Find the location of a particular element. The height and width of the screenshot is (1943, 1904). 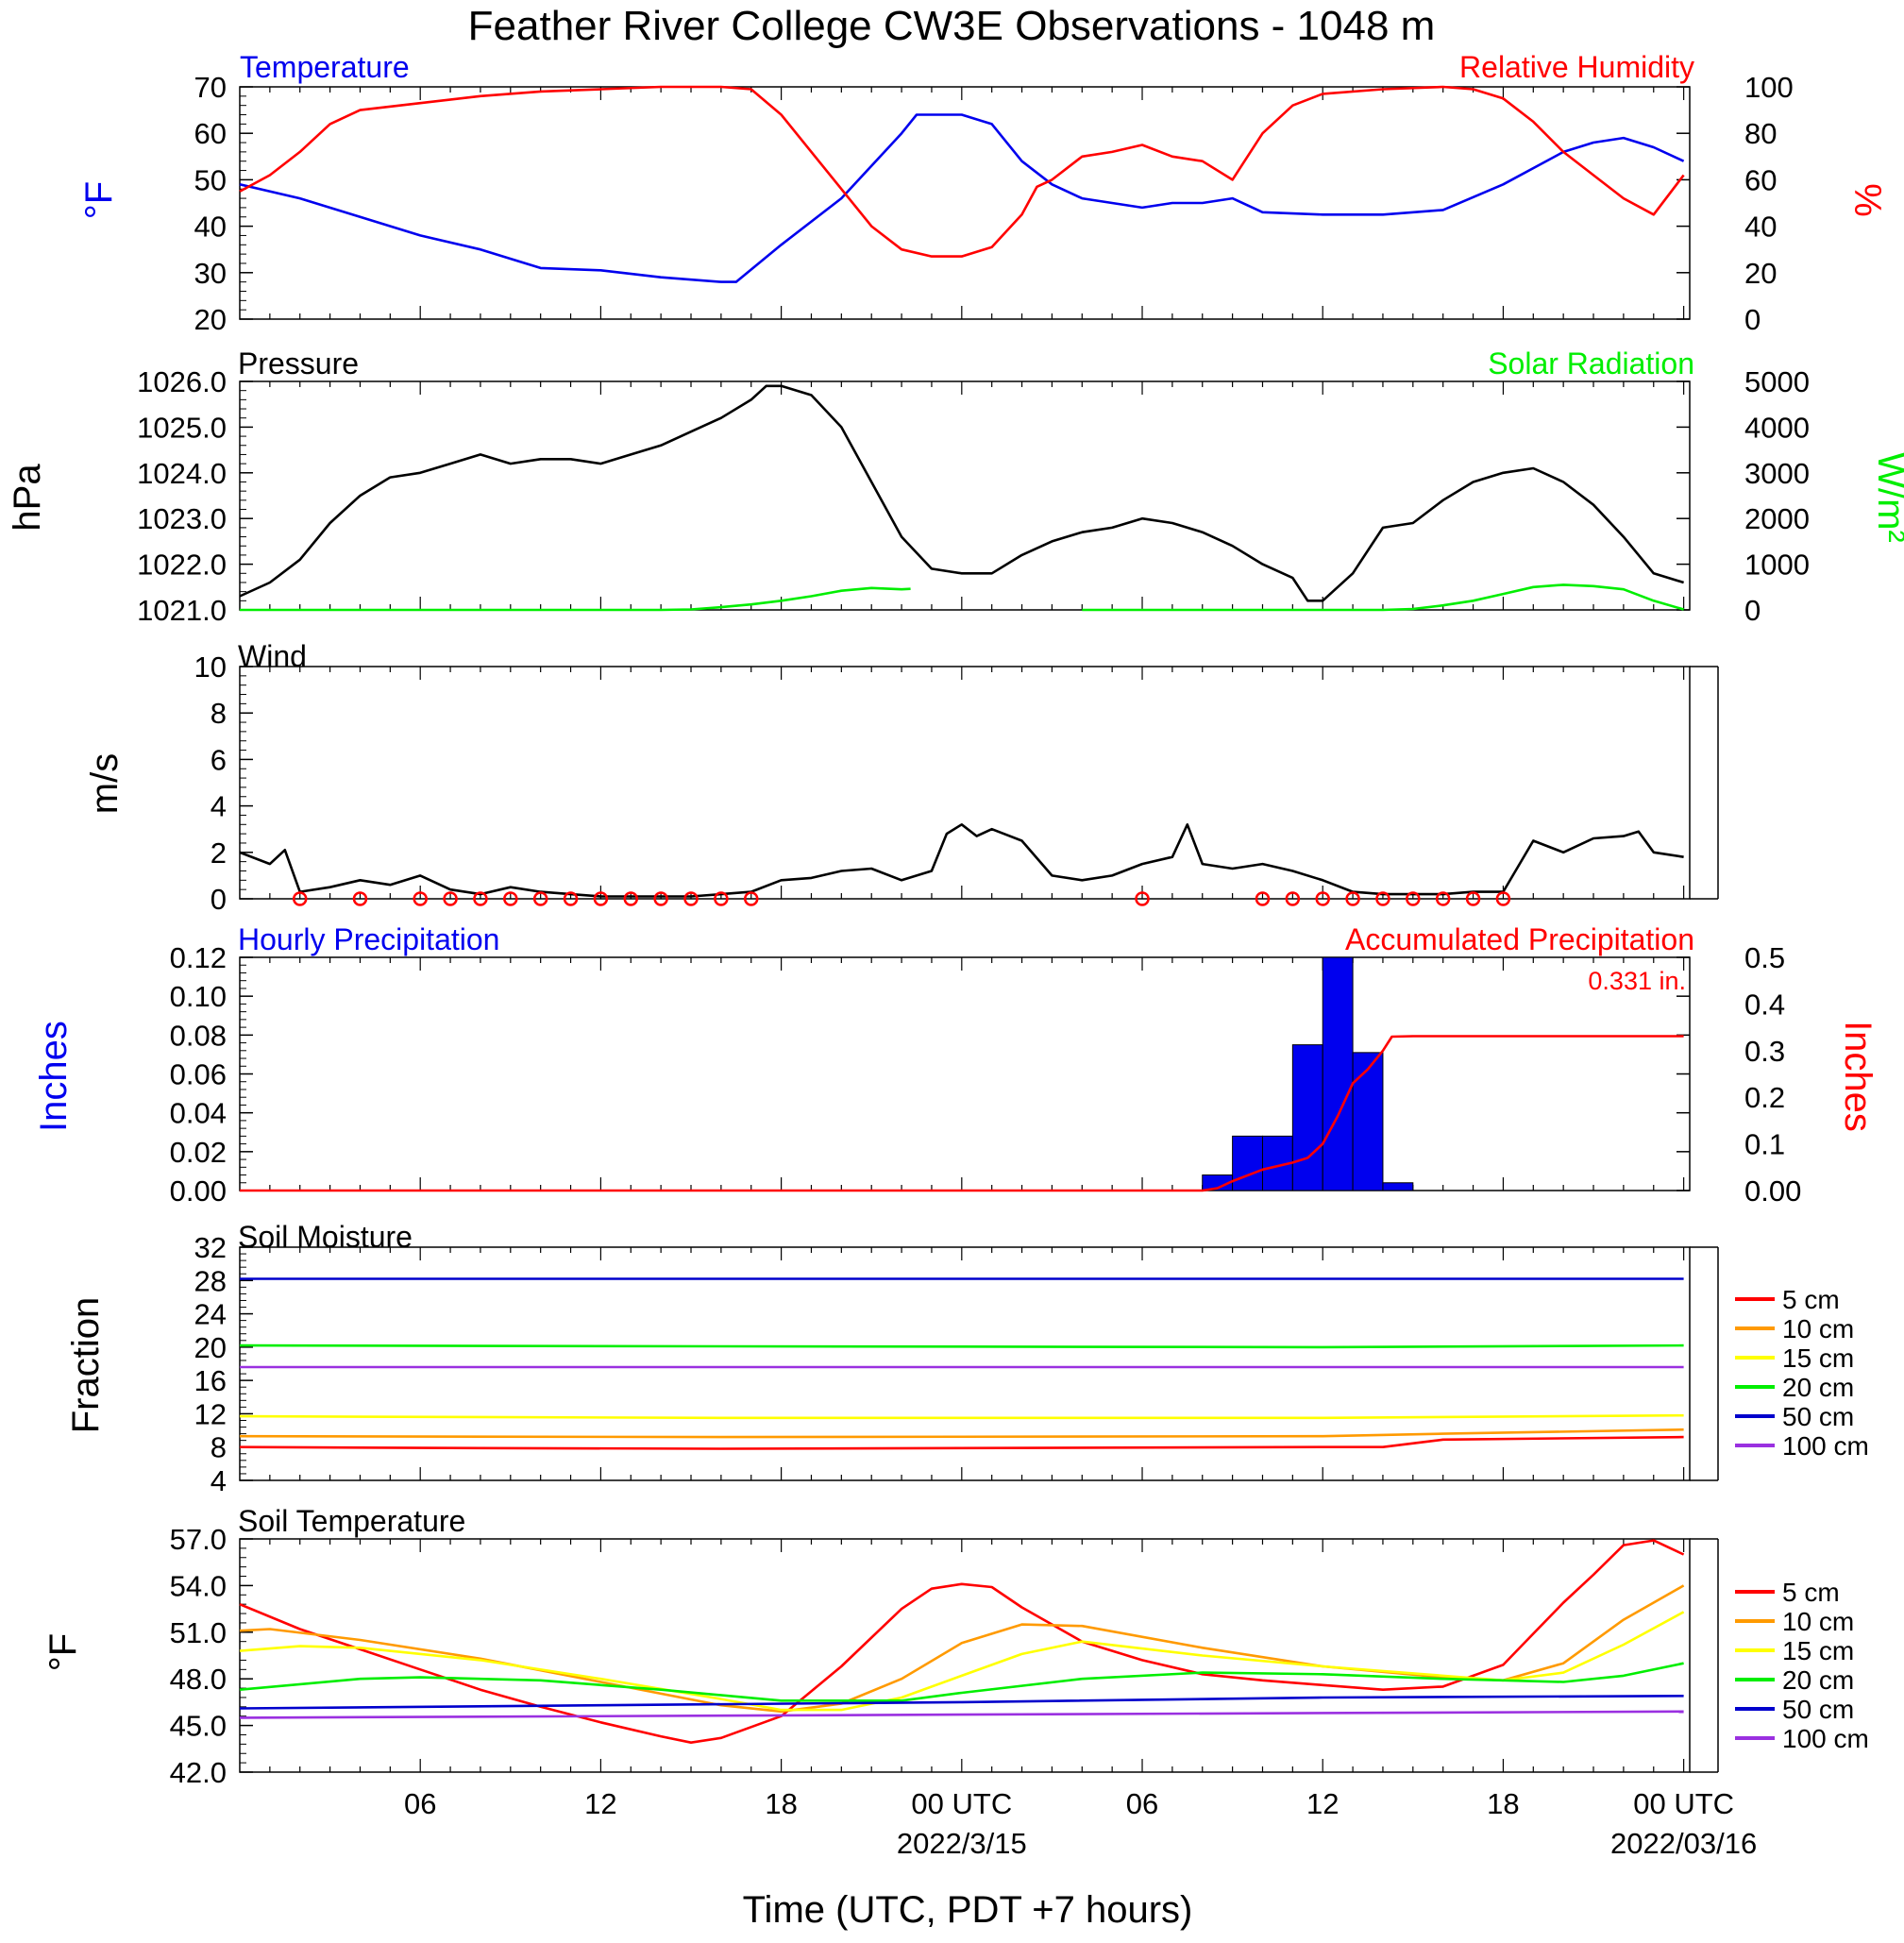

series-line-20-cm is located at coordinates (961, 1346).